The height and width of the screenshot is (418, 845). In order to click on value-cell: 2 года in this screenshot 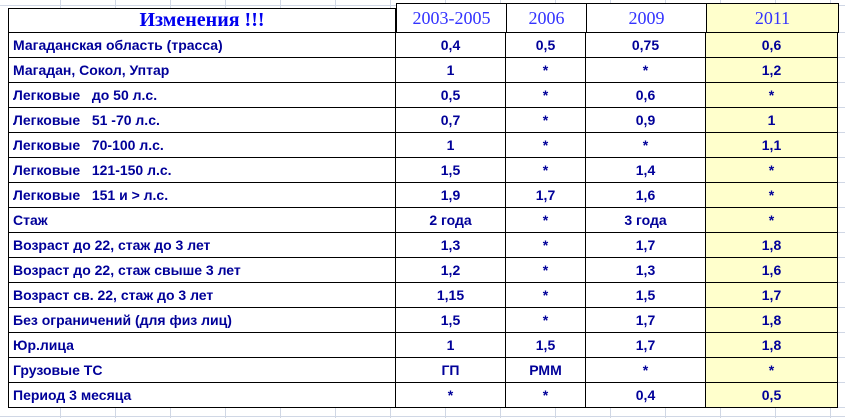, I will do `click(451, 220)`.